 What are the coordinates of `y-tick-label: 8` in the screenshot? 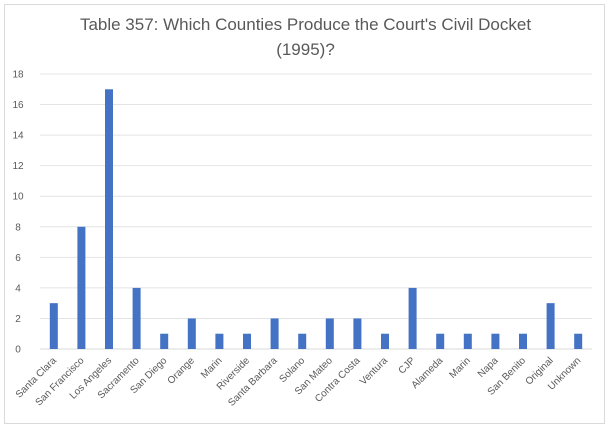 It's located at (18, 227).